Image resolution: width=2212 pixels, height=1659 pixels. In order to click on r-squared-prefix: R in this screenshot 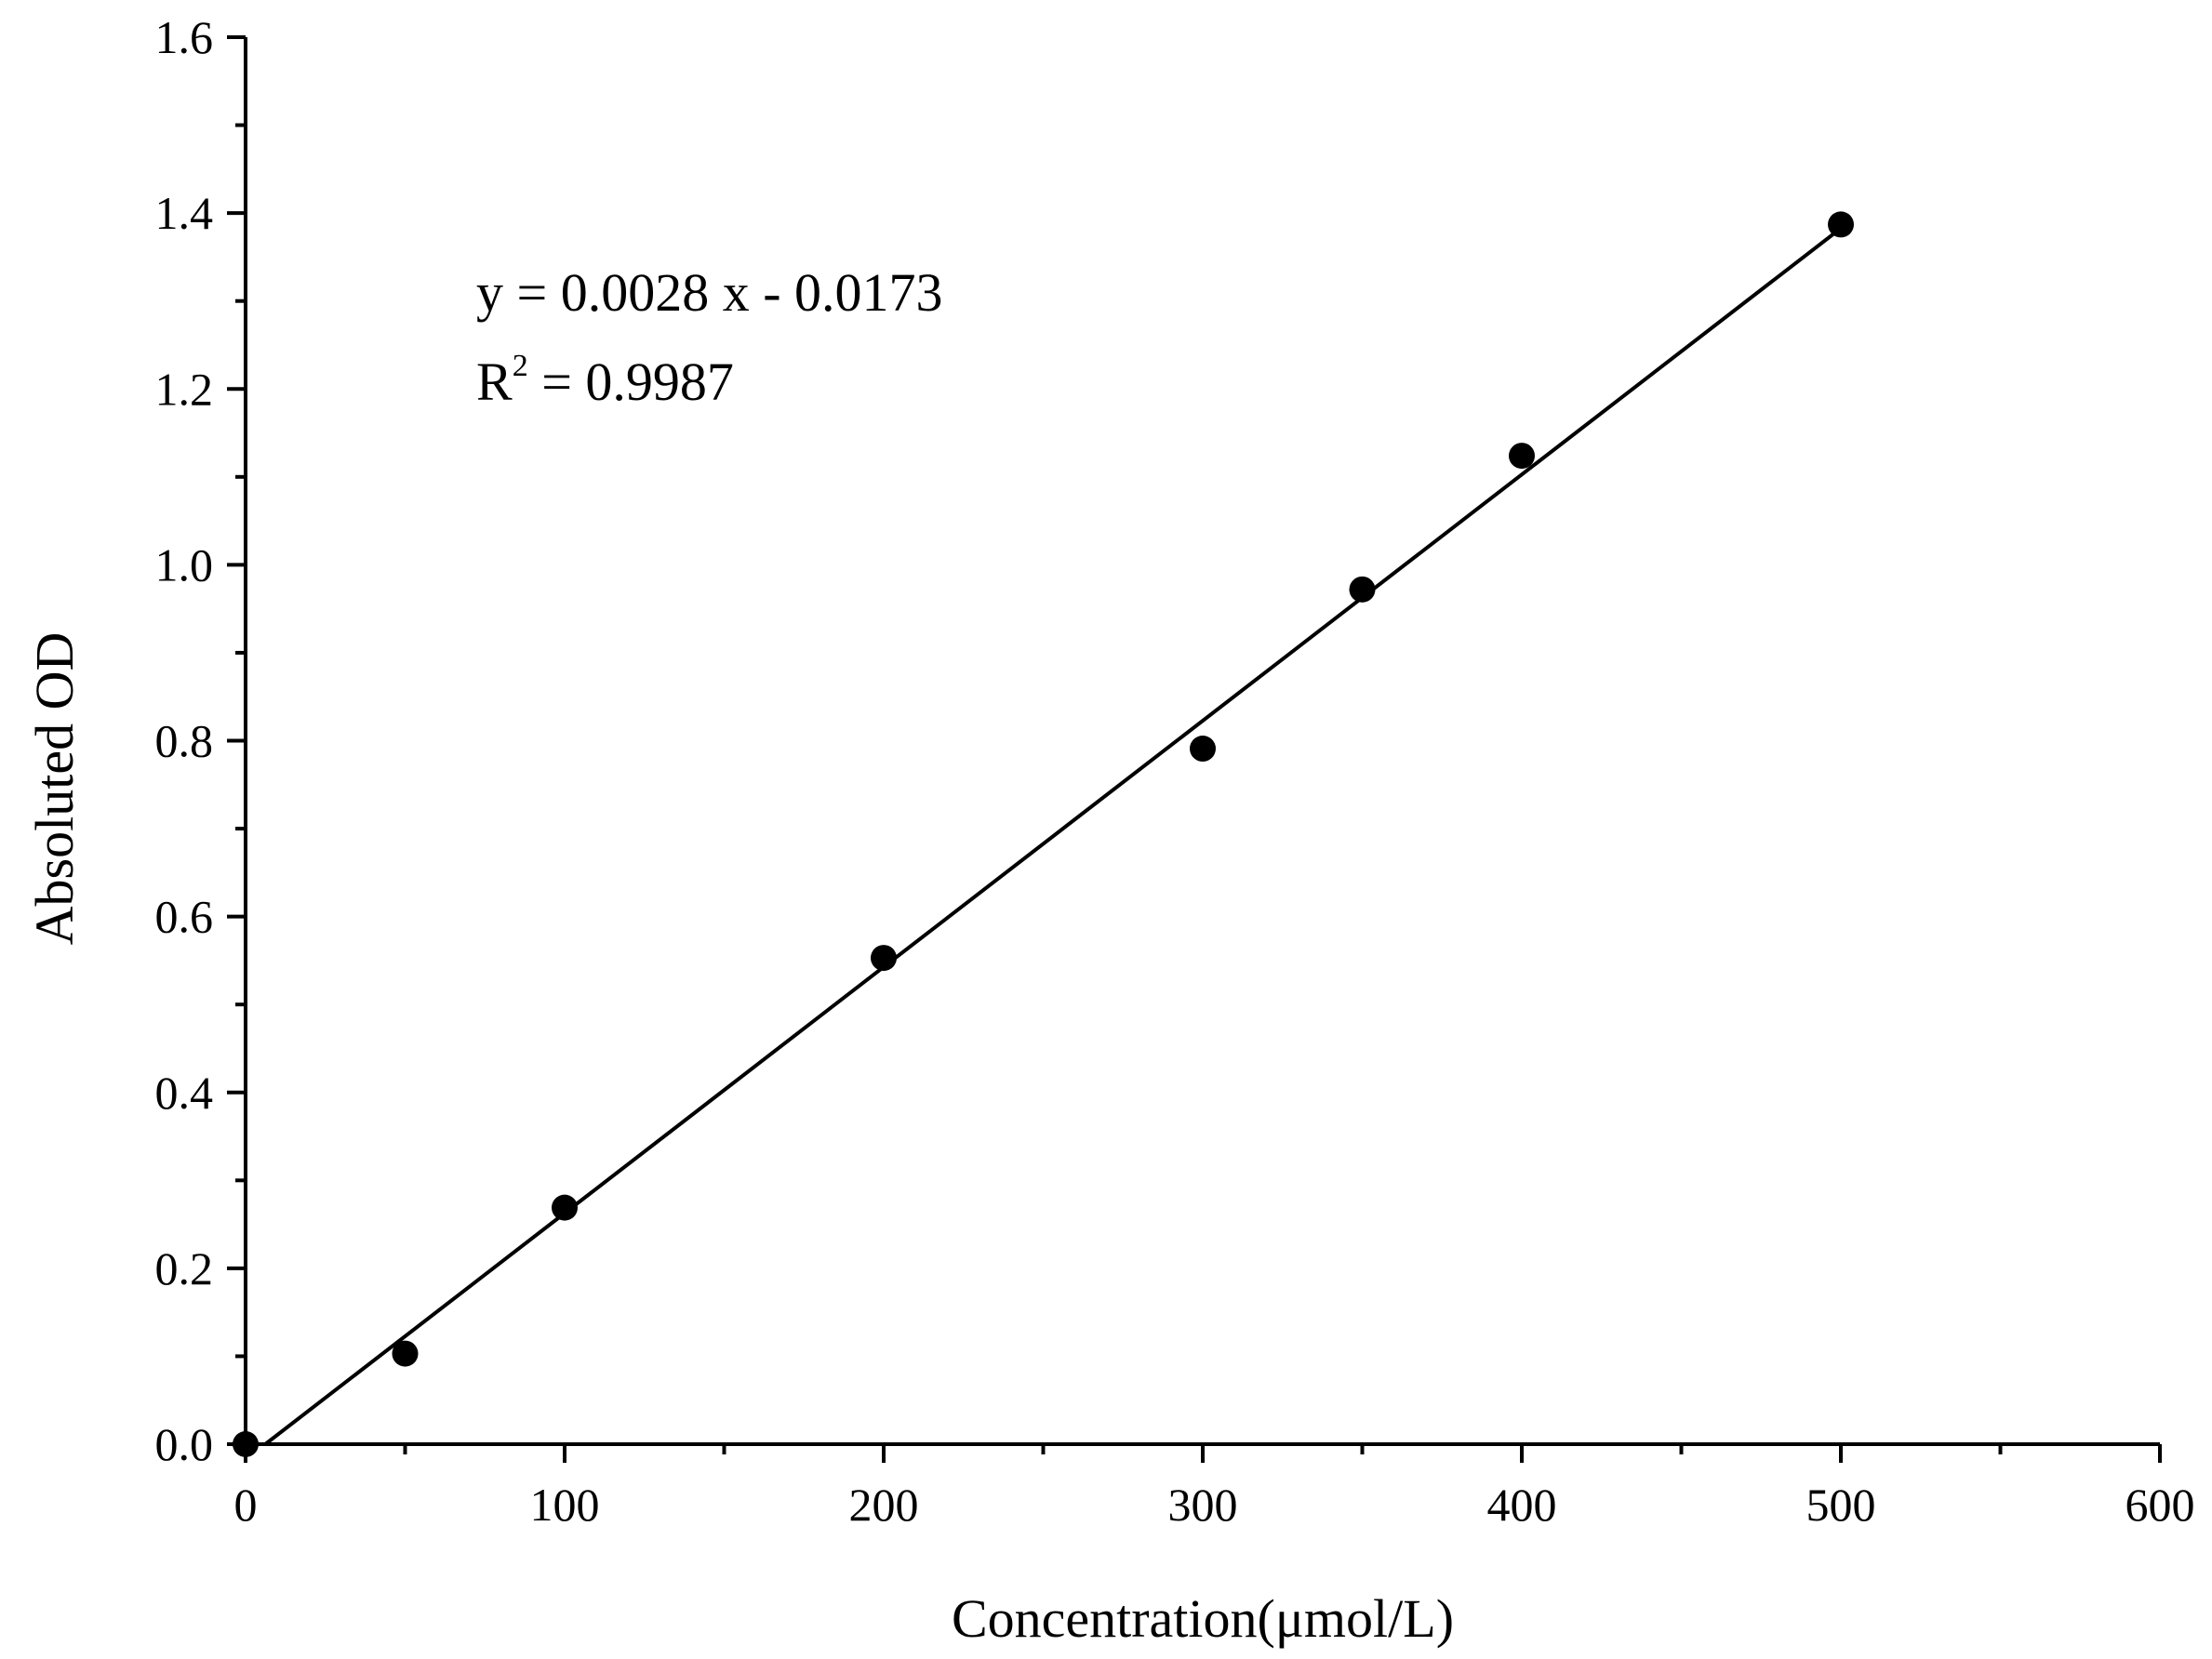, I will do `click(494, 382)`.